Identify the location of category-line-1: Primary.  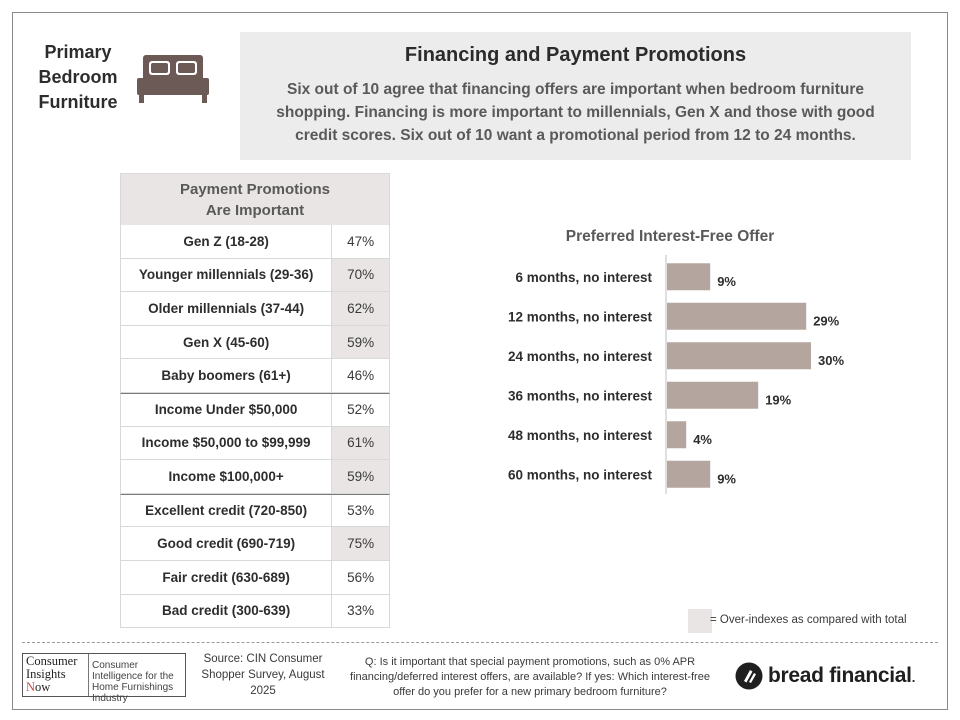
(78, 52).